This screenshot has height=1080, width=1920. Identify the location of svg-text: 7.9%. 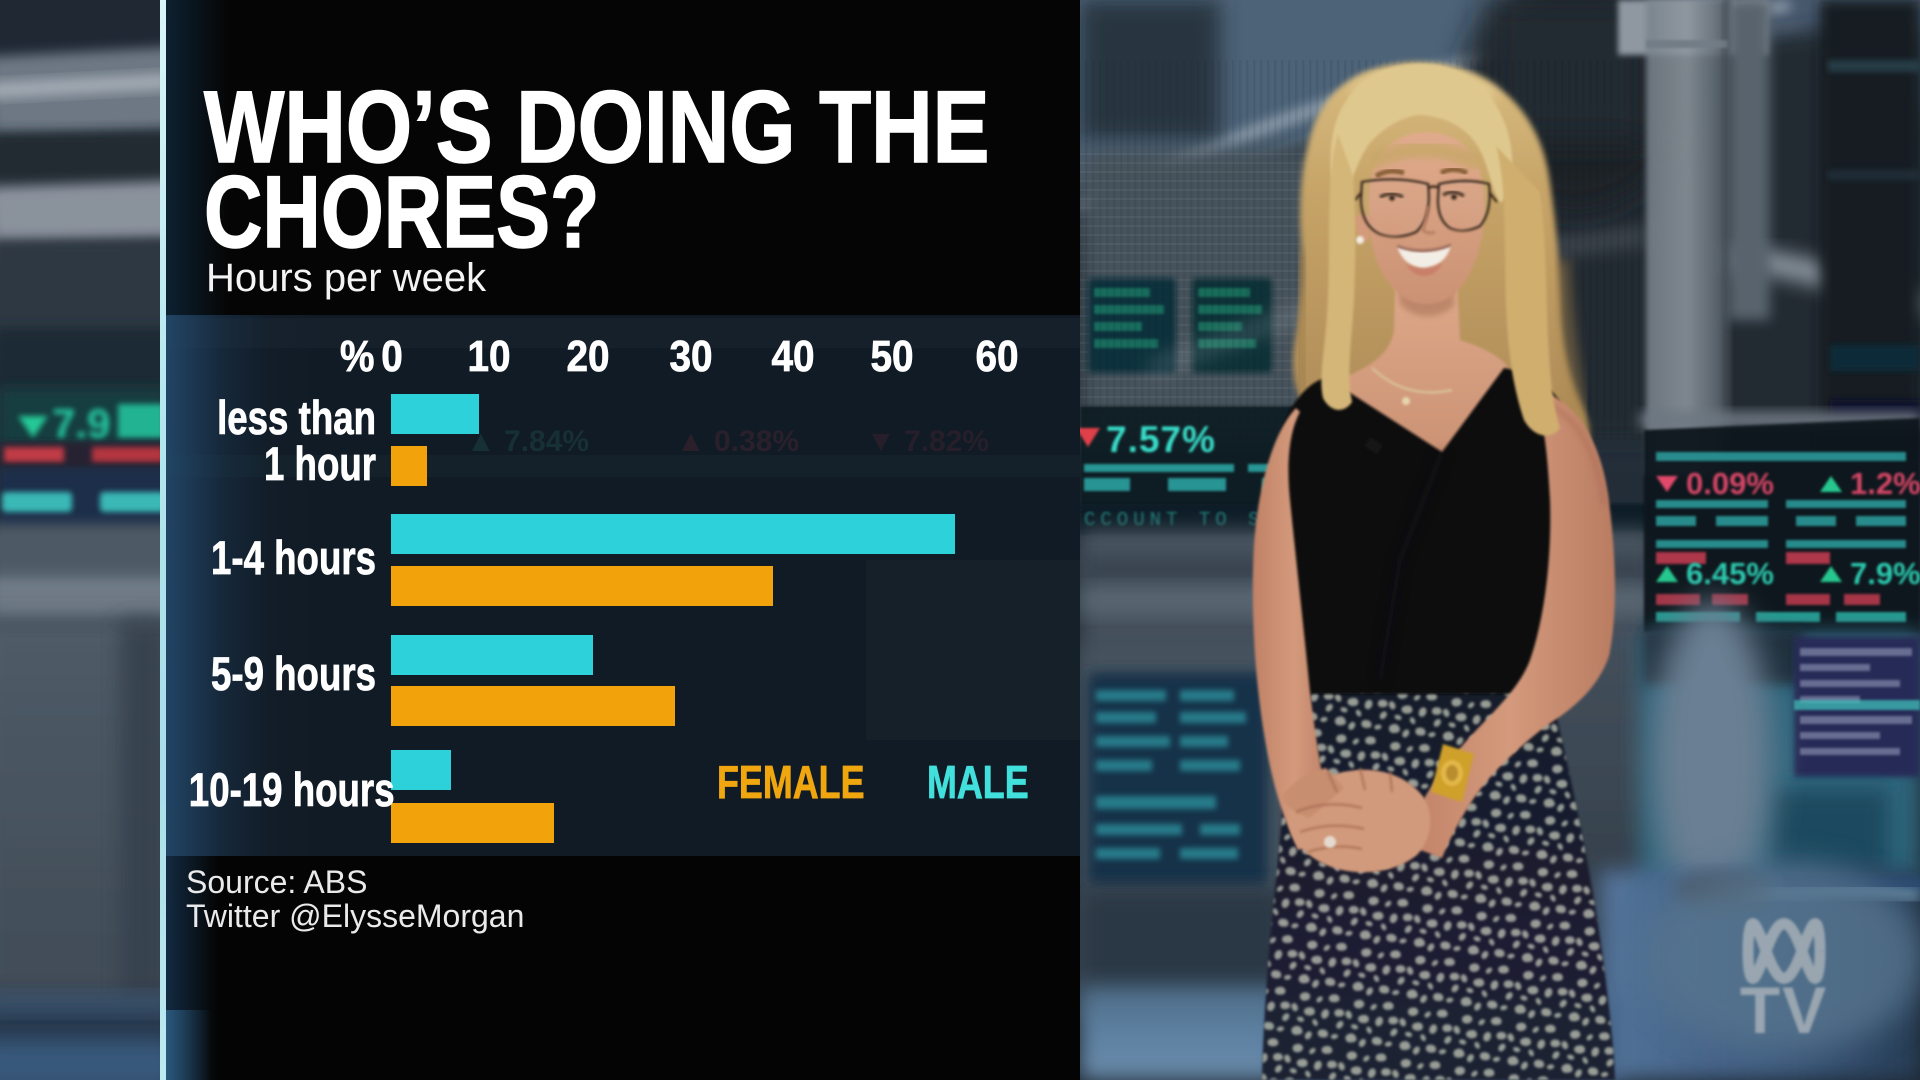
(1885, 573).